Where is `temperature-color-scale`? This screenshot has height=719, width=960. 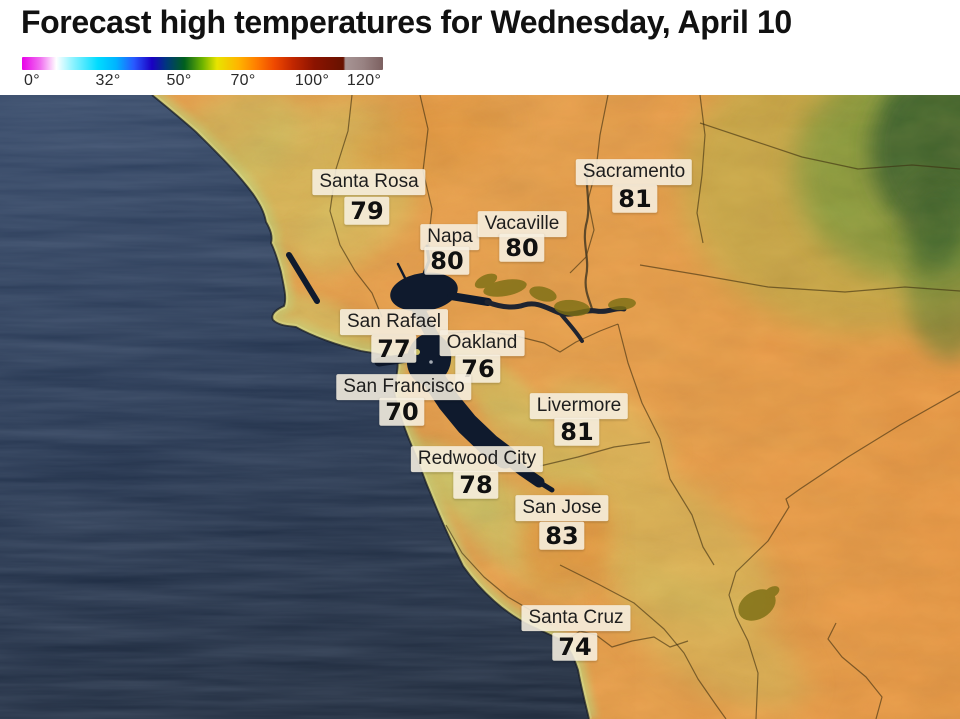 temperature-color-scale is located at coordinates (202, 63).